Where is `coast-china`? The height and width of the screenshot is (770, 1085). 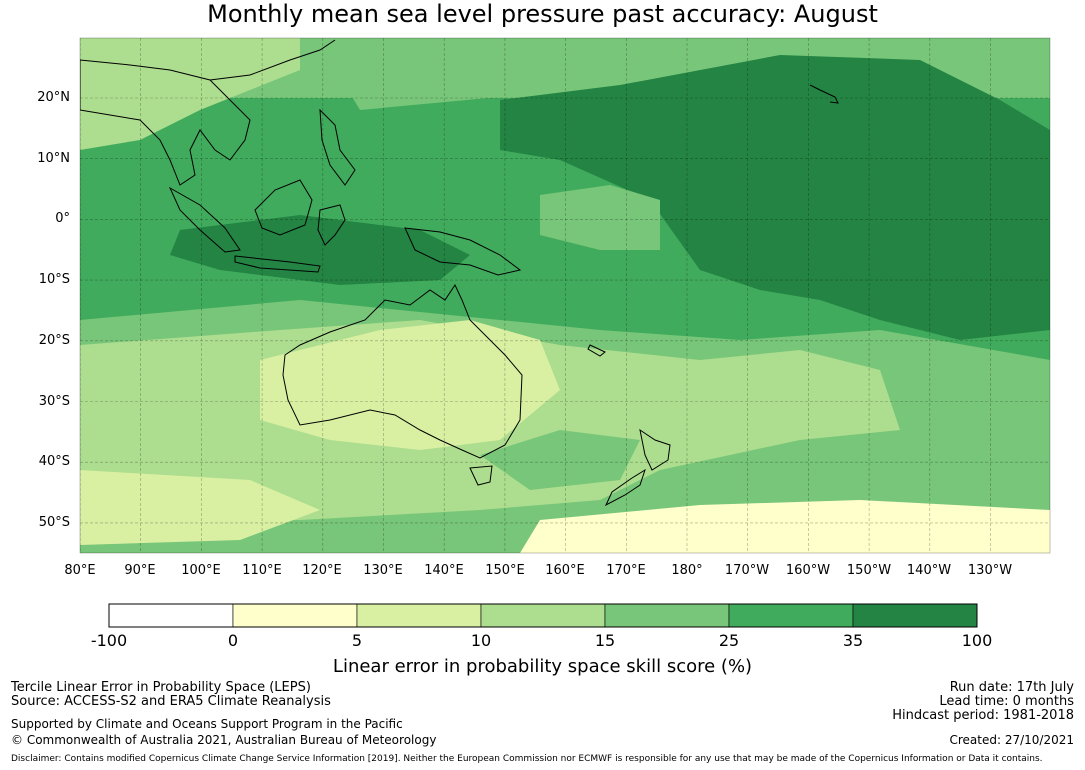
coast-china is located at coordinates (272, 60).